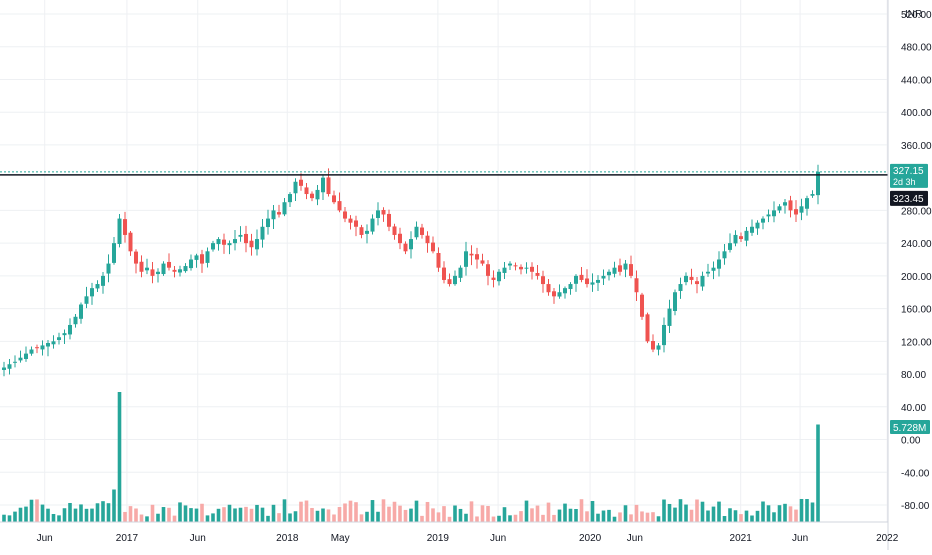  I want to click on y-tick-label: -80.00, so click(915, 506).